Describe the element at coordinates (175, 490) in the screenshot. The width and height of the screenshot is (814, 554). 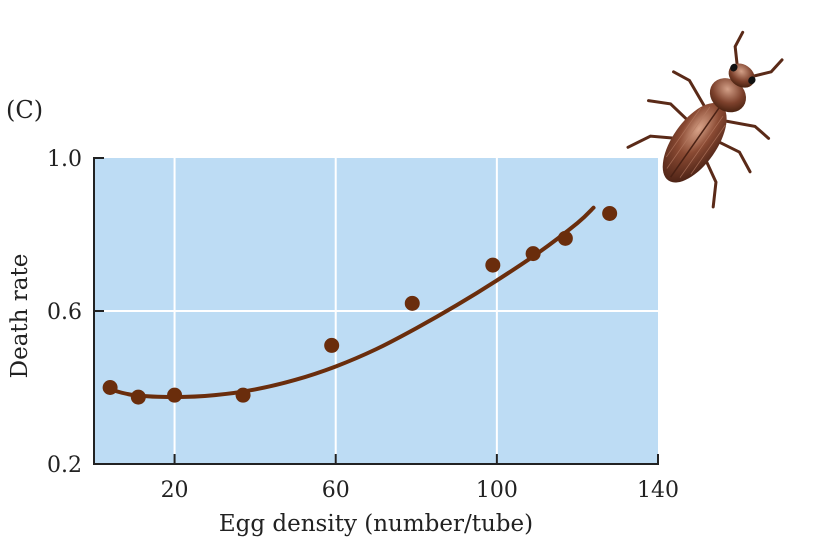
I see `x-tick-label: 20` at that location.